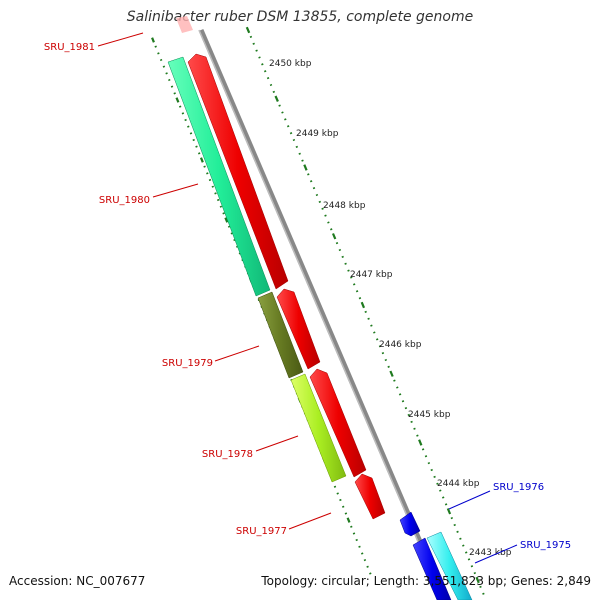  I want to click on gene-arrow-sru-1980, so click(238, 171).